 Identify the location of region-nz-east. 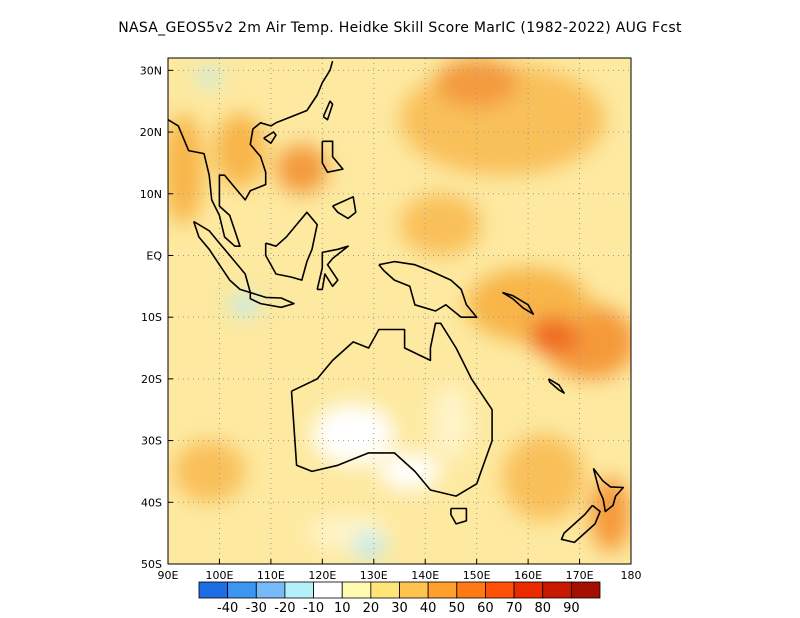
(610, 514).